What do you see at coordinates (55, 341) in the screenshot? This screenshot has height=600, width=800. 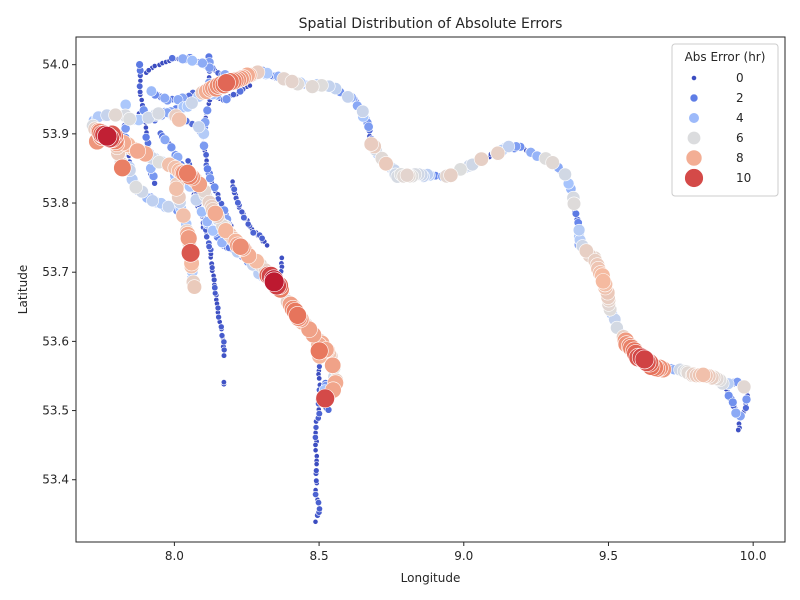 I see `y-tick-label: 53.6` at bounding box center [55, 341].